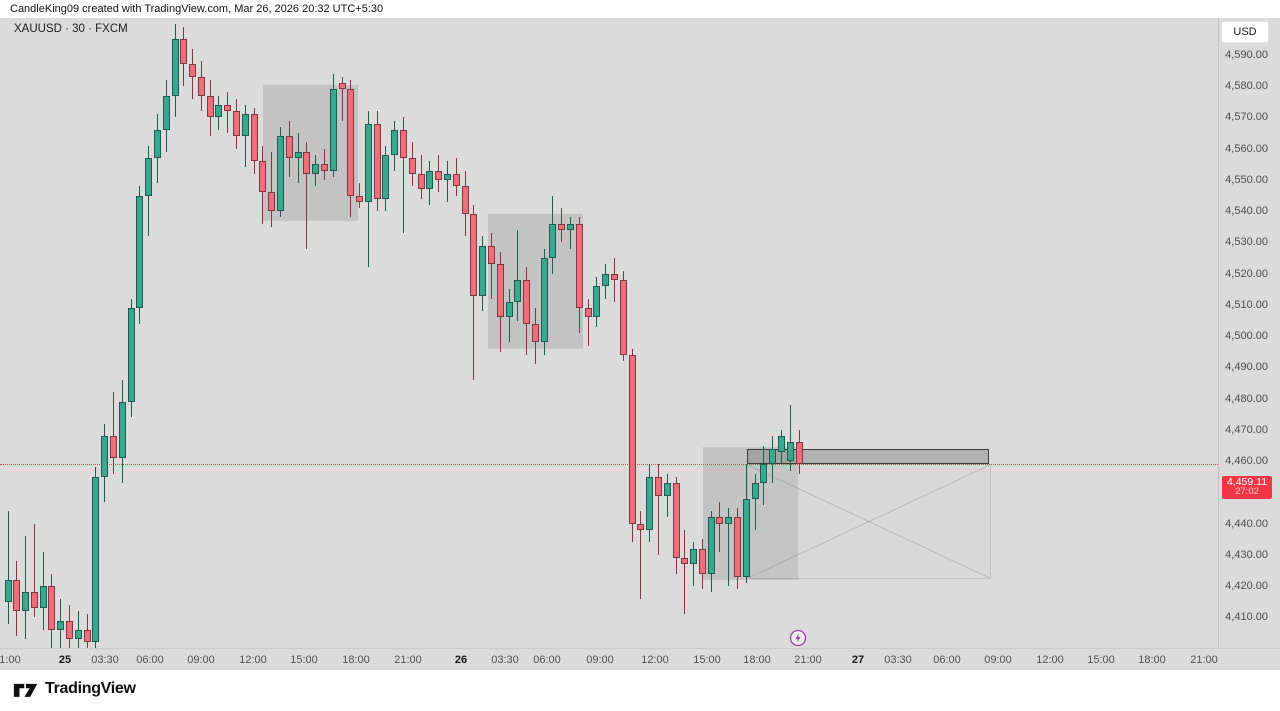  I want to click on time-axis-label: 1:00, so click(10, 660).